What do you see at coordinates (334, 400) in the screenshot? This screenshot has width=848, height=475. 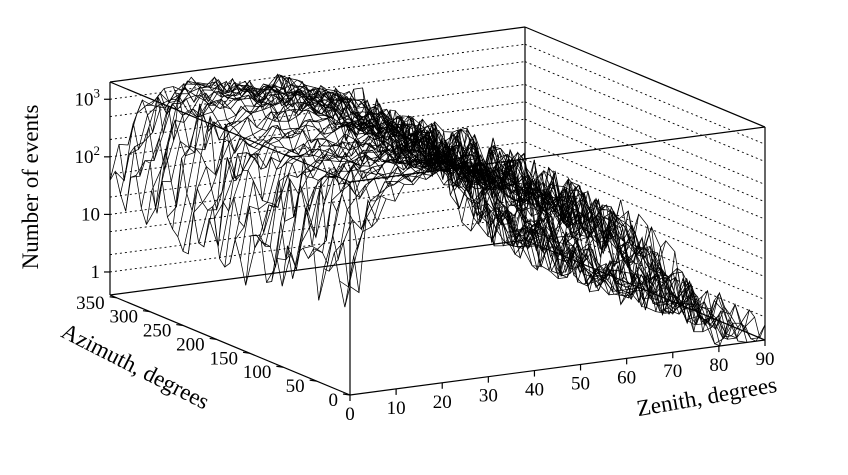 I see `azimuth-tick-label: 0` at bounding box center [334, 400].